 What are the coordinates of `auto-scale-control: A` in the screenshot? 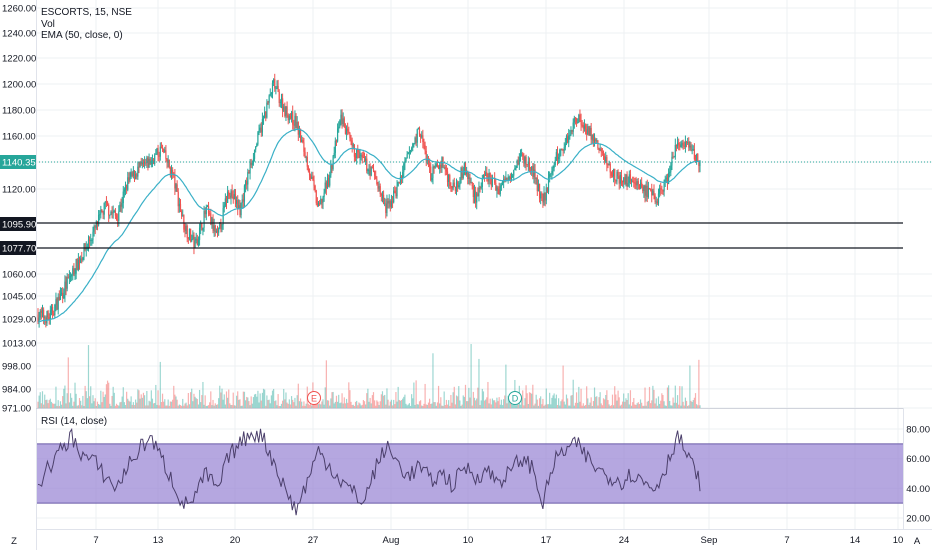 It's located at (917, 541).